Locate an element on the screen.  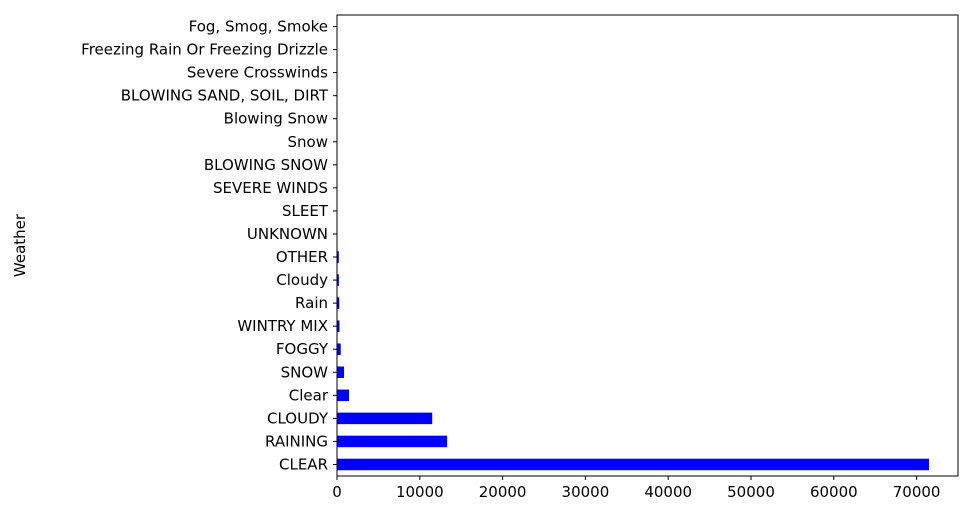
y-tick-label: OTHER is located at coordinates (302, 257).